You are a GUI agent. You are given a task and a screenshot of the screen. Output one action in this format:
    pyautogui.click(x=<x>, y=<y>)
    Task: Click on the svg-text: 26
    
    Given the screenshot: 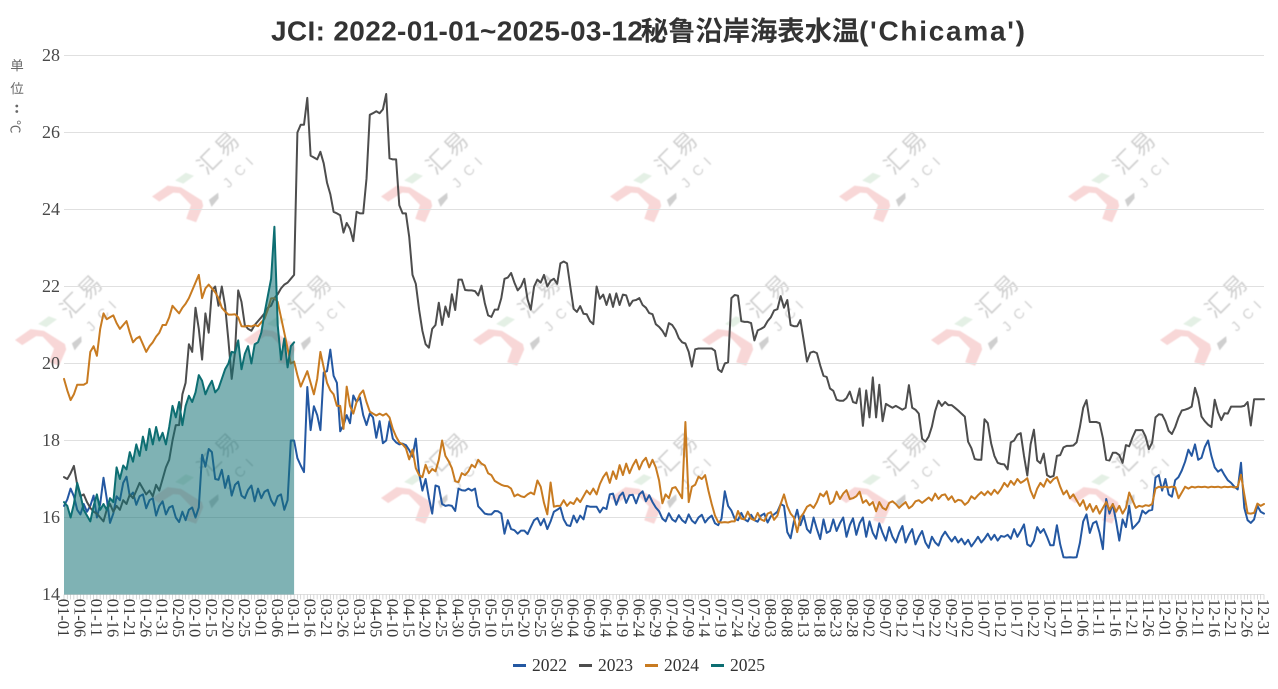 What is the action you would take?
    pyautogui.click(x=51, y=132)
    